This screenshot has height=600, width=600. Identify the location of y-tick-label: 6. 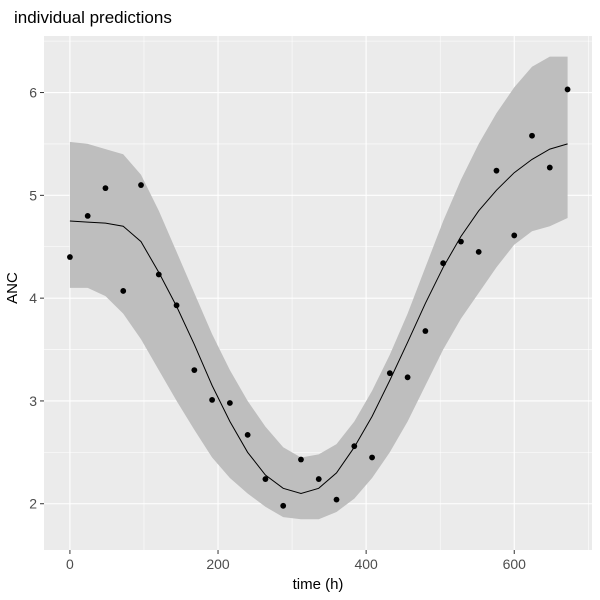
(33, 93).